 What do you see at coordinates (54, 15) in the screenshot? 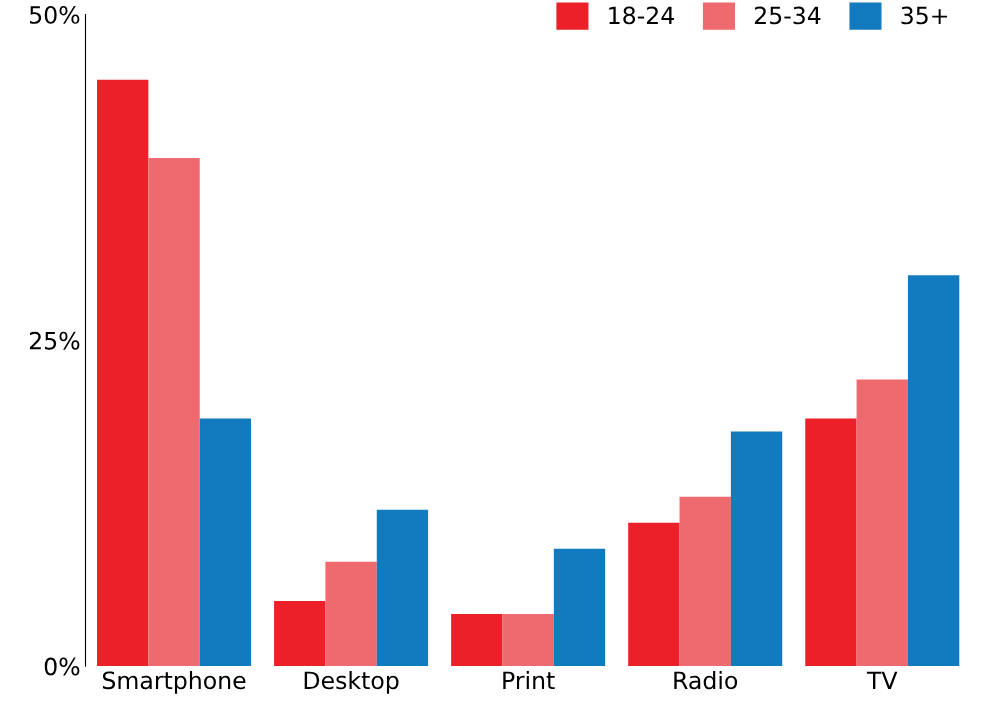
I see `y-tick-label: 50%` at bounding box center [54, 15].